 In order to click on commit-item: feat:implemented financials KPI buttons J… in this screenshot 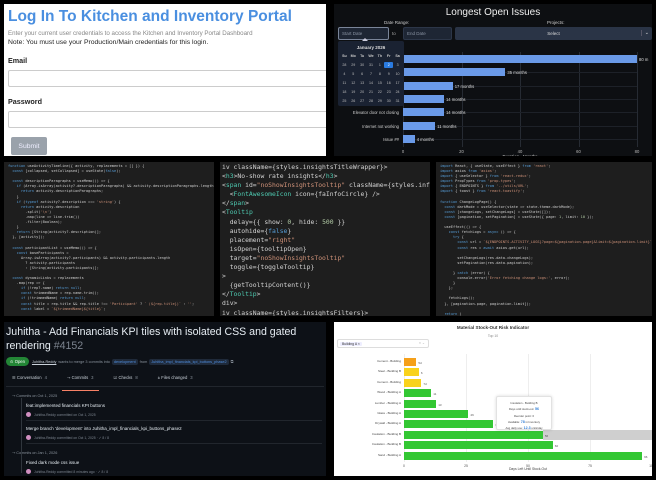, I will do `click(174, 412)`.